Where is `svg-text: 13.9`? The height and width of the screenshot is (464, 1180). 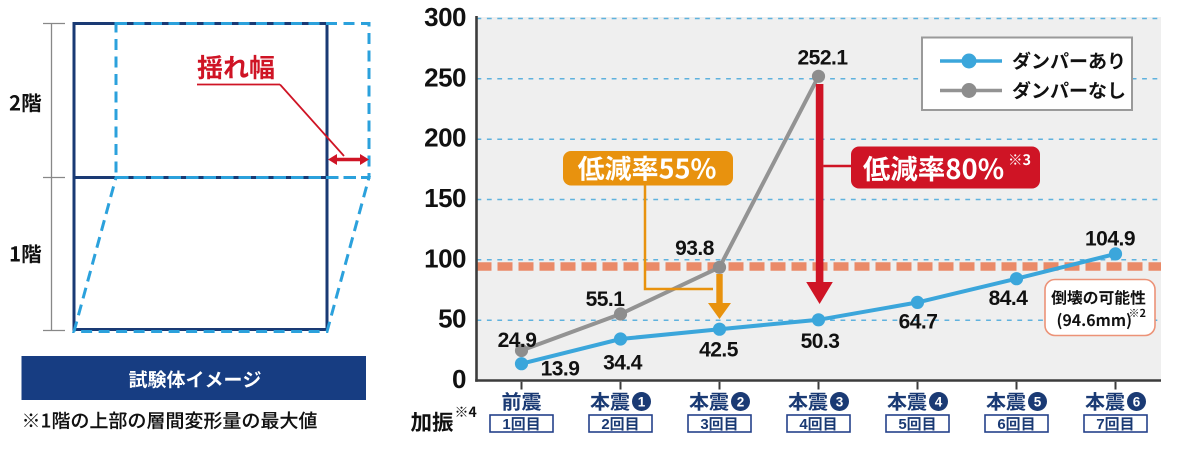 svg-text: 13.9 is located at coordinates (560, 369).